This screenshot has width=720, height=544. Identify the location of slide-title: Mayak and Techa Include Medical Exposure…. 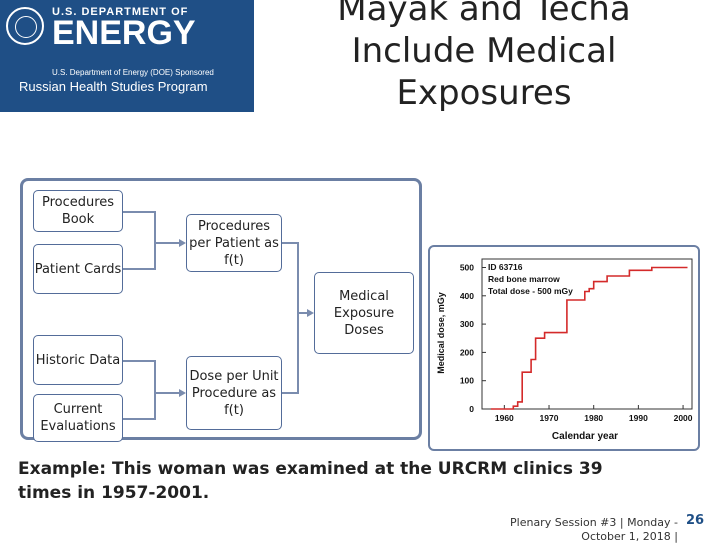
(484, 56).